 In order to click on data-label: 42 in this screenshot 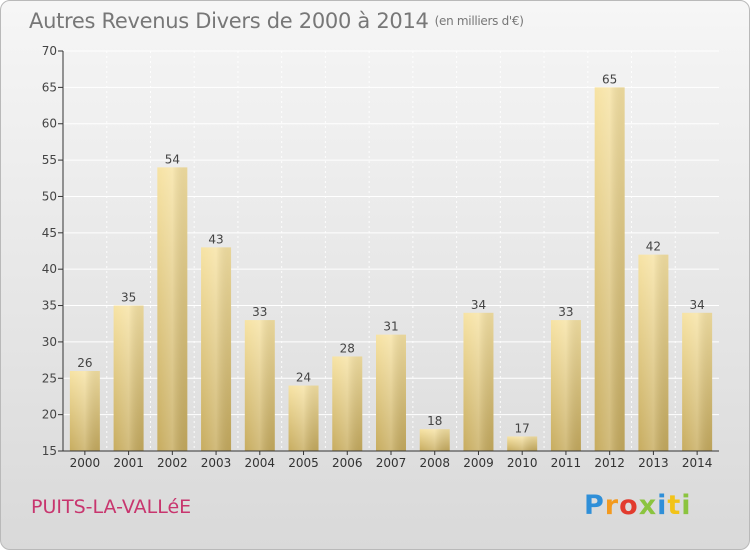, I will do `click(653, 247)`.